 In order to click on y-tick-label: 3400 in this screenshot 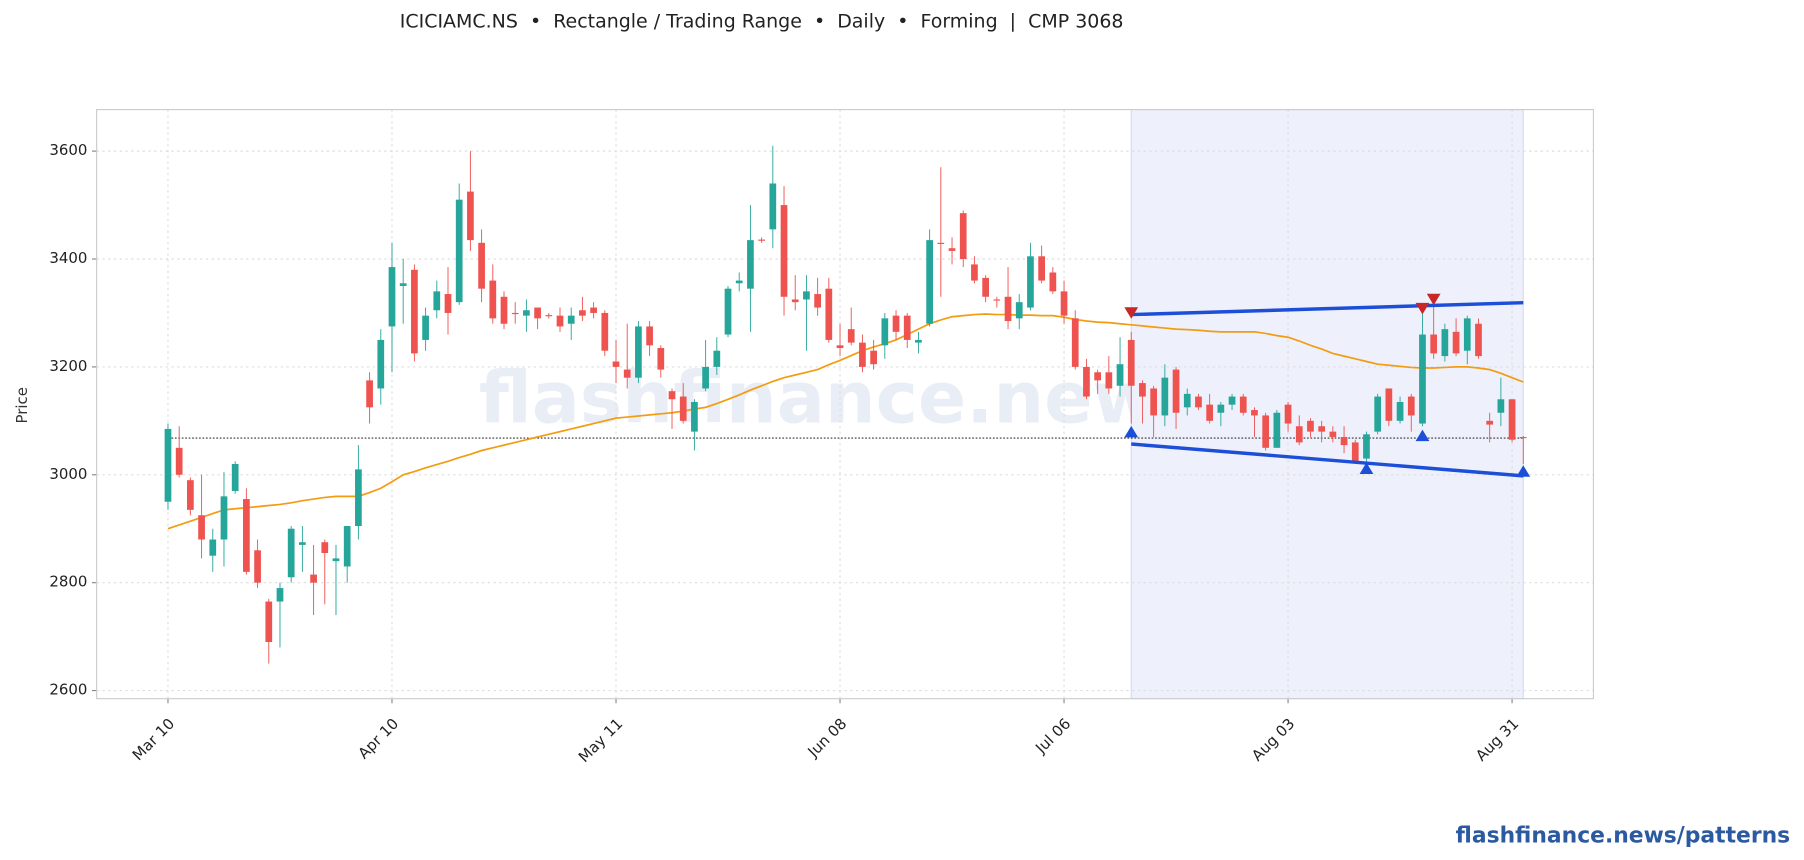, I will do `click(68, 258)`.